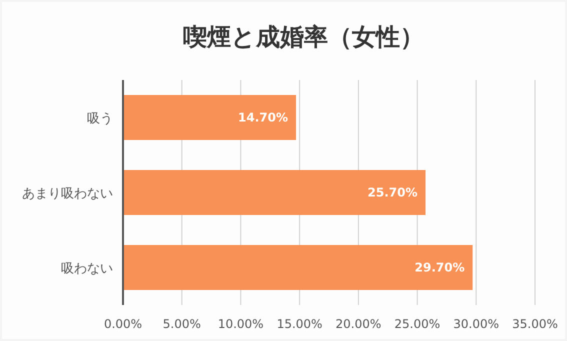 This screenshot has height=341, width=567. I want to click on x-tick-label: 30.00%, so click(476, 324).